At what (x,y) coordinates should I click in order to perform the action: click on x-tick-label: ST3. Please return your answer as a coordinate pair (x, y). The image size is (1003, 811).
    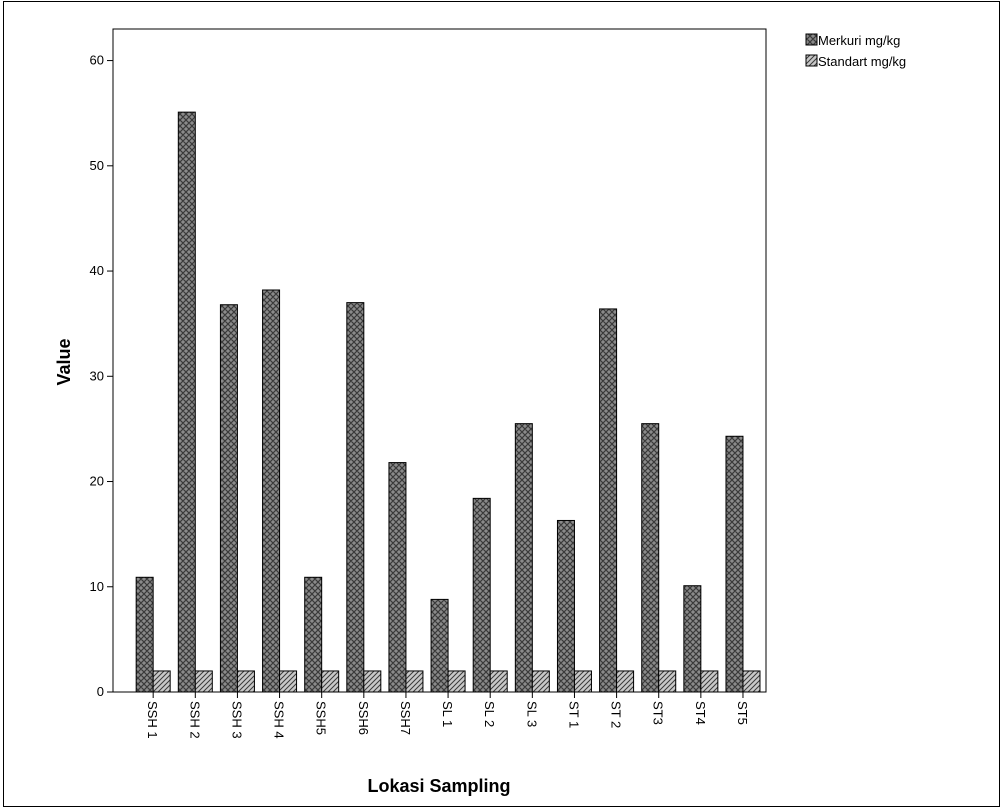
    Looking at the image, I should click on (658, 713).